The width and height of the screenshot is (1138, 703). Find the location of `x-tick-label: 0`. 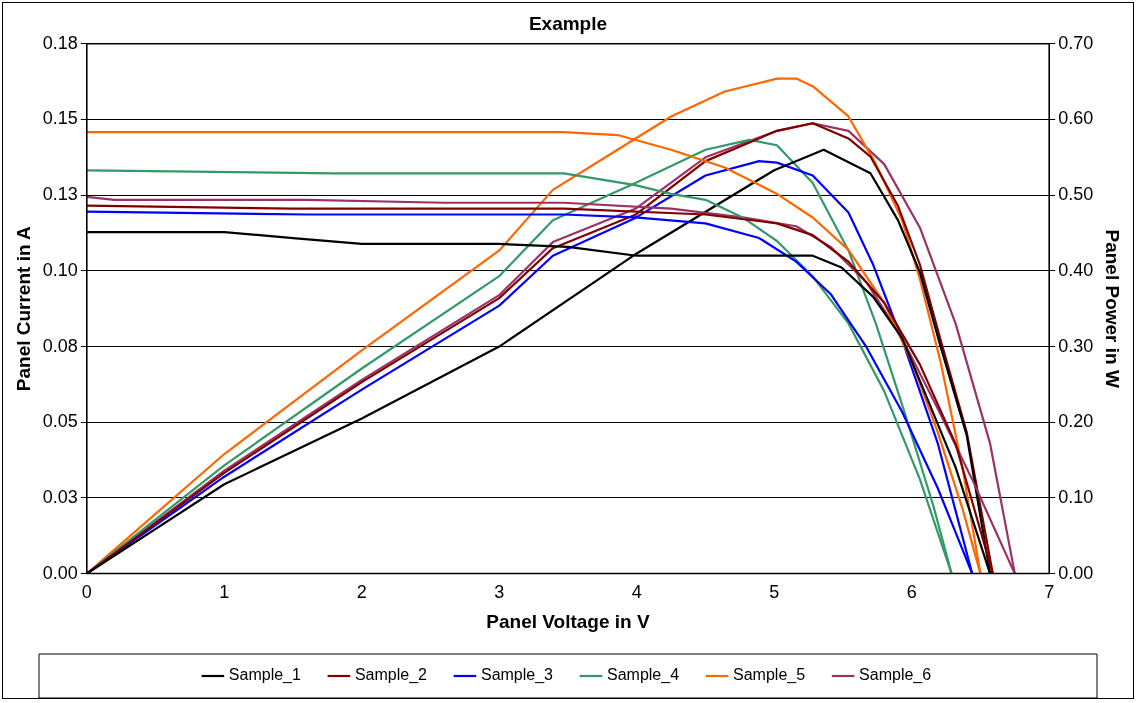

x-tick-label: 0 is located at coordinates (86, 592).